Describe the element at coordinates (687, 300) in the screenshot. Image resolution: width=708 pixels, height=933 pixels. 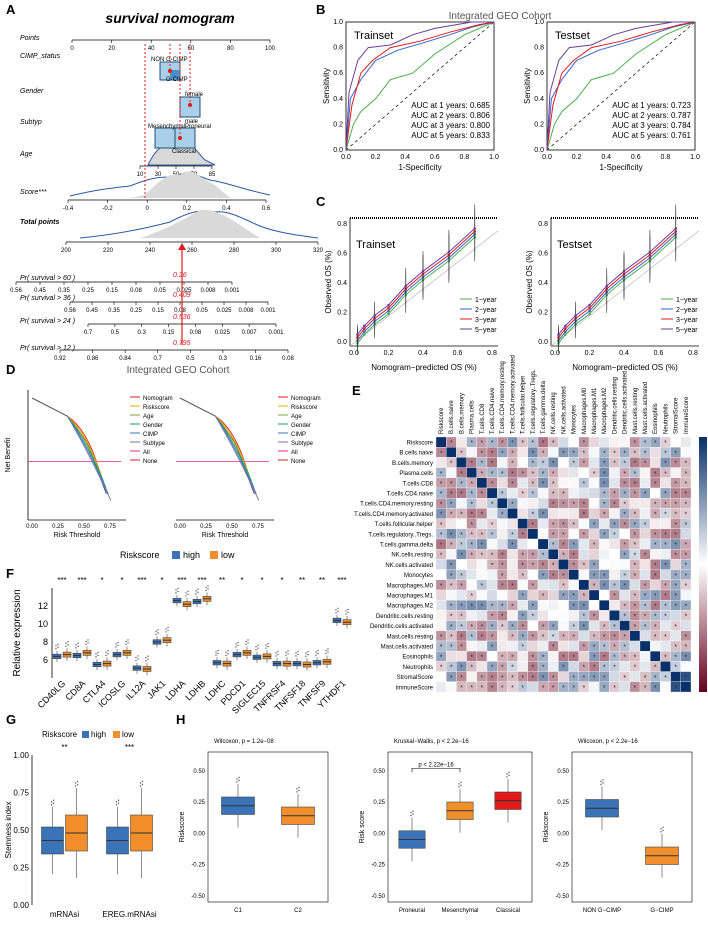
I see `cal-legend-label: 1−year` at that location.